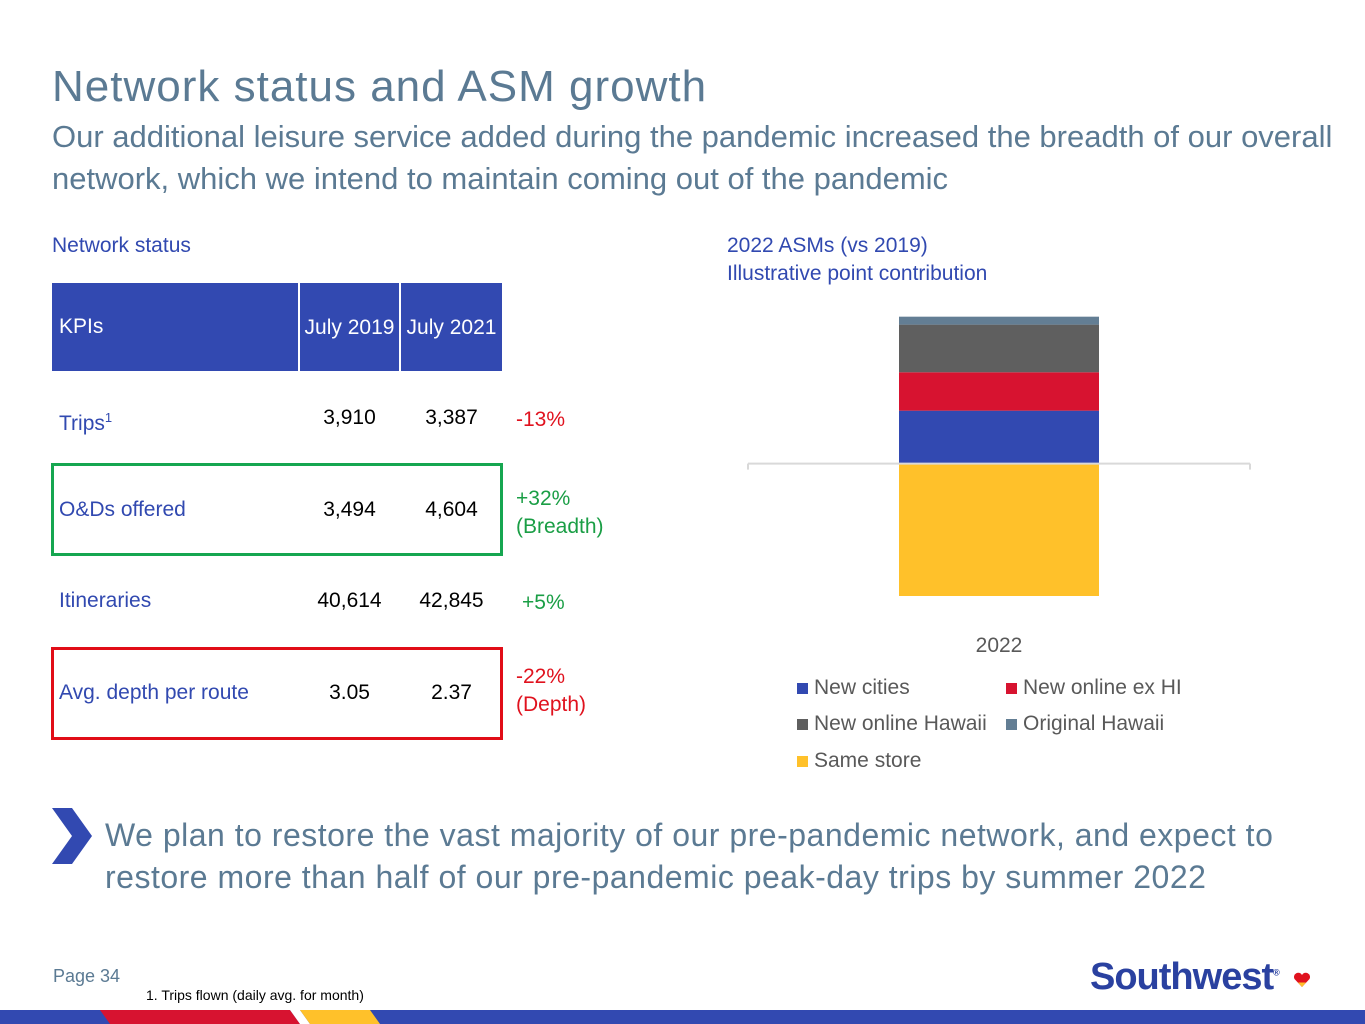  Describe the element at coordinates (543, 602) in the screenshot. I see `change-value: +5%` at that location.